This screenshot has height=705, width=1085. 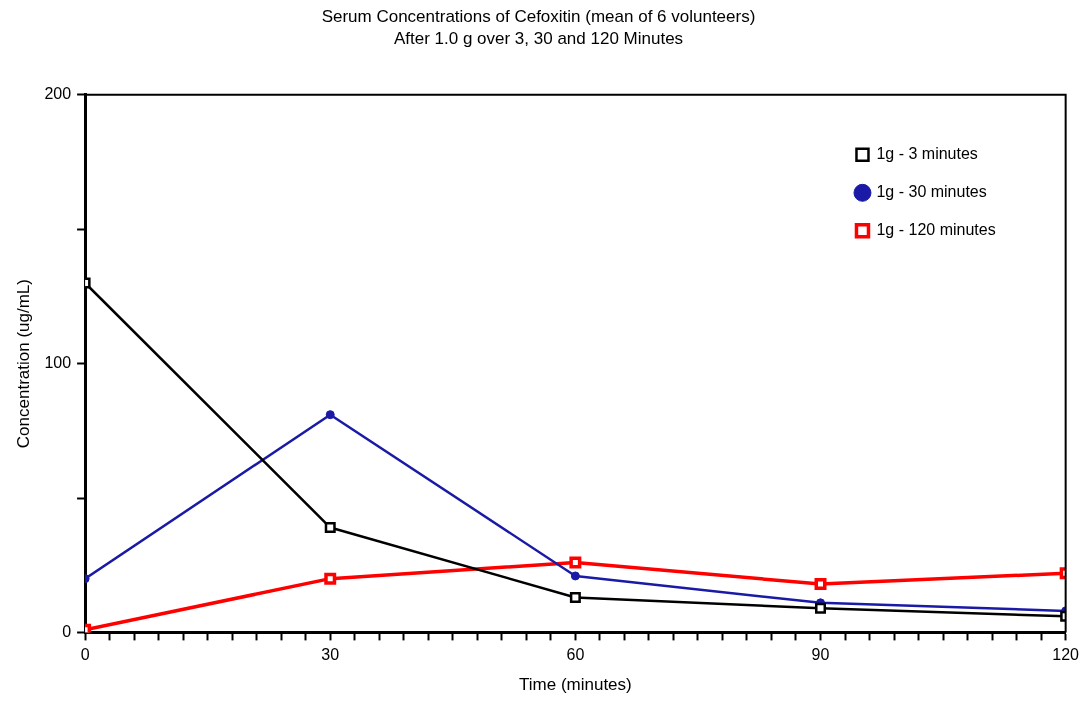 I want to click on y-tick-label: 0, so click(x=67, y=631).